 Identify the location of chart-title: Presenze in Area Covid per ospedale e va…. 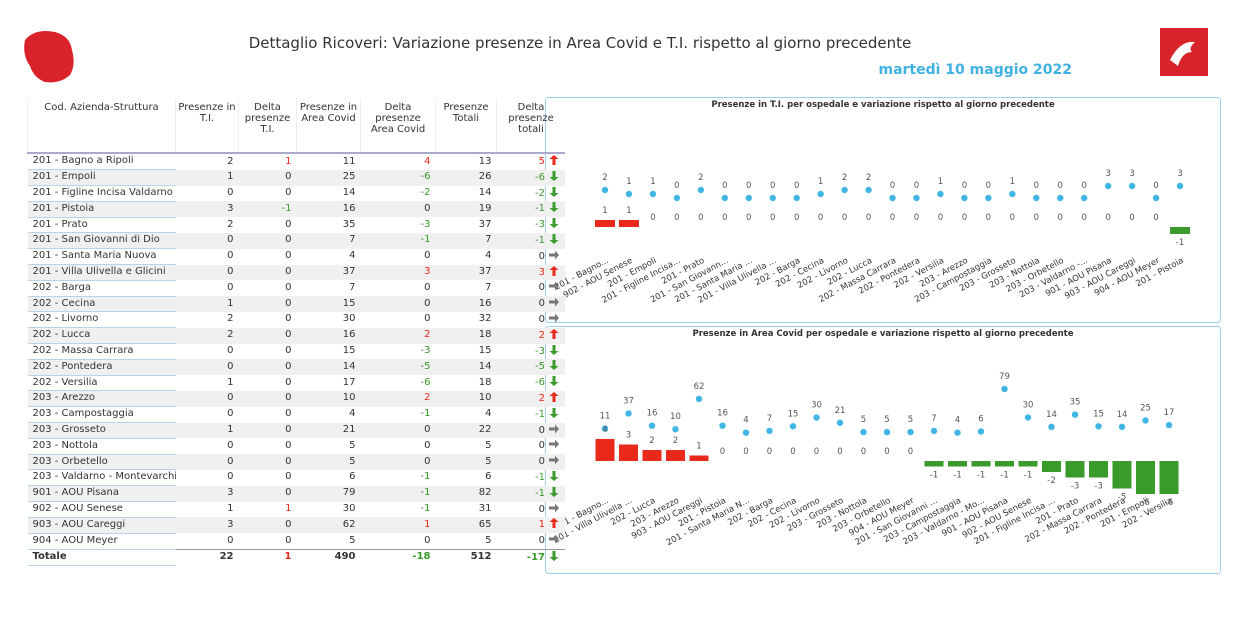
(883, 334).